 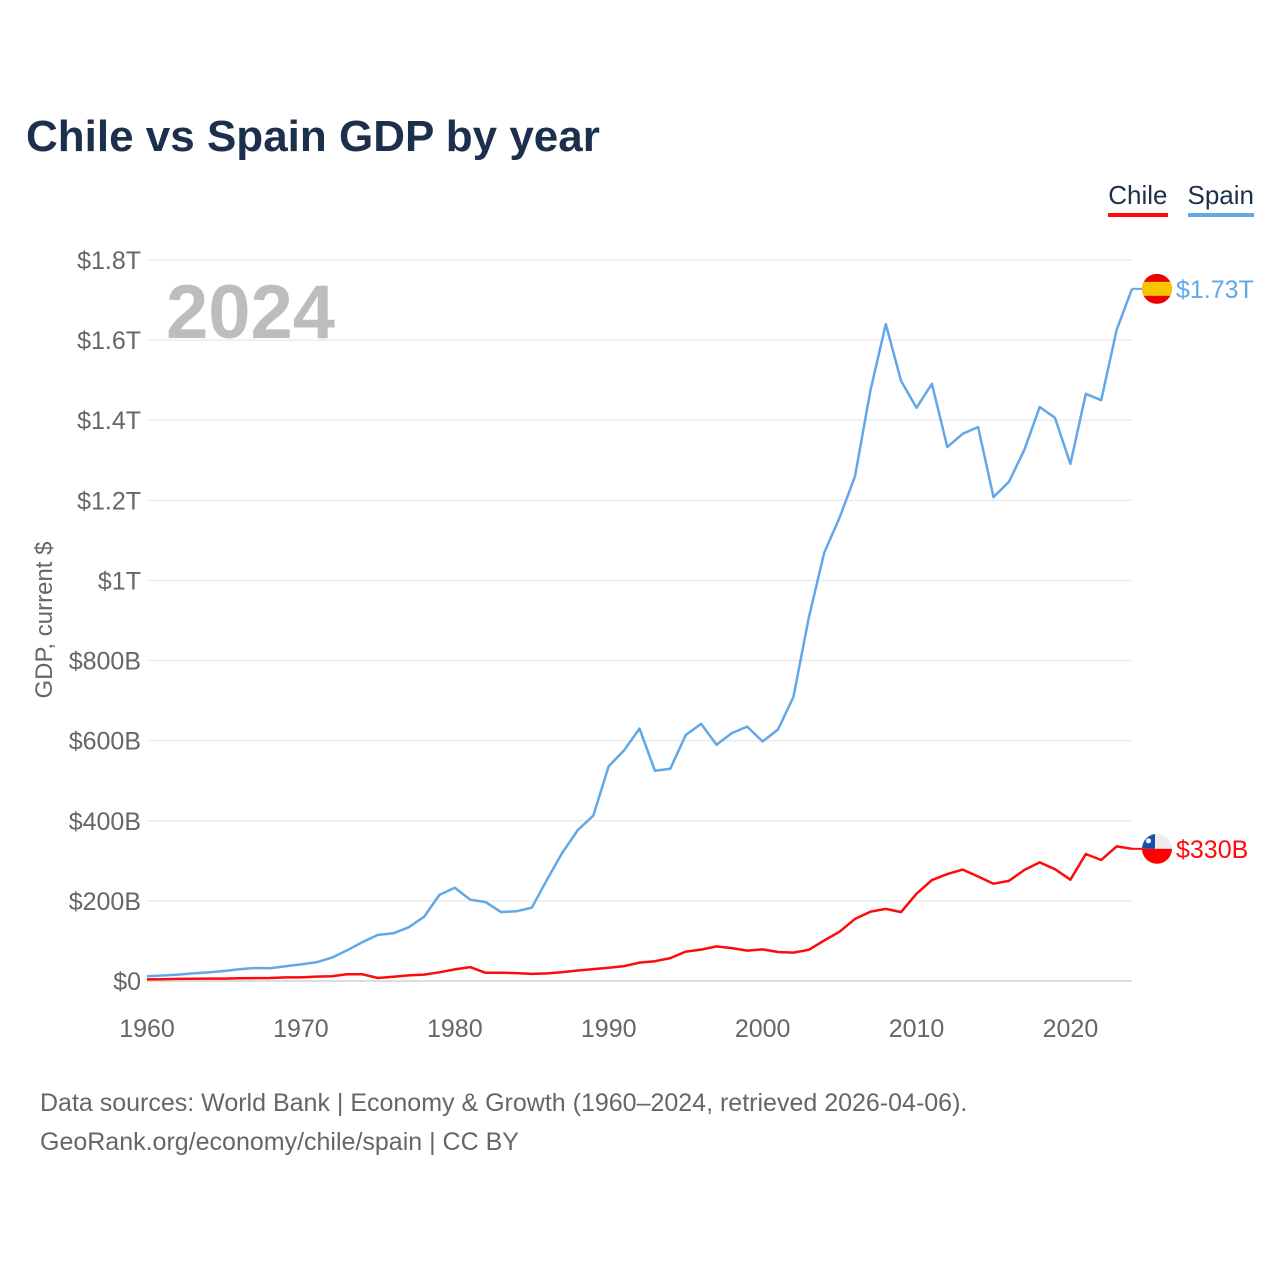 I want to click on y-tick-label: $1.4T, so click(x=109, y=421).